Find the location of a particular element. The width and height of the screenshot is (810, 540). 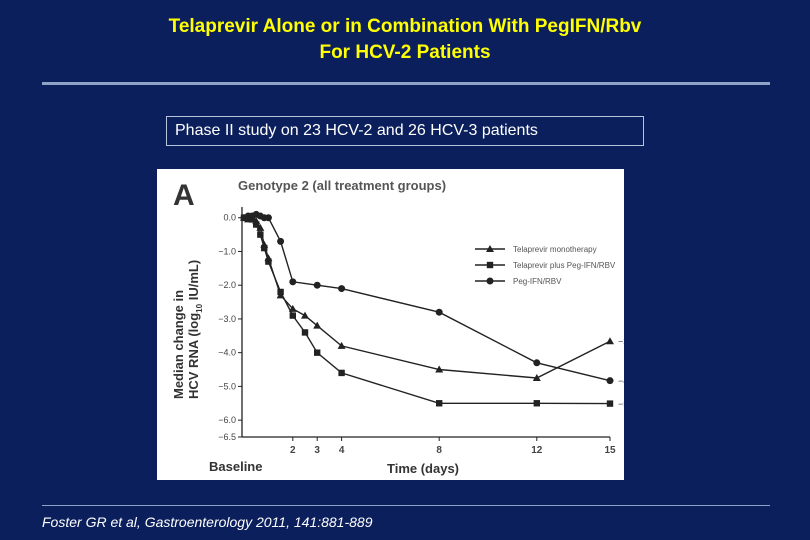

legend-label: Telaprevir monotherapy is located at coordinates (555, 249).